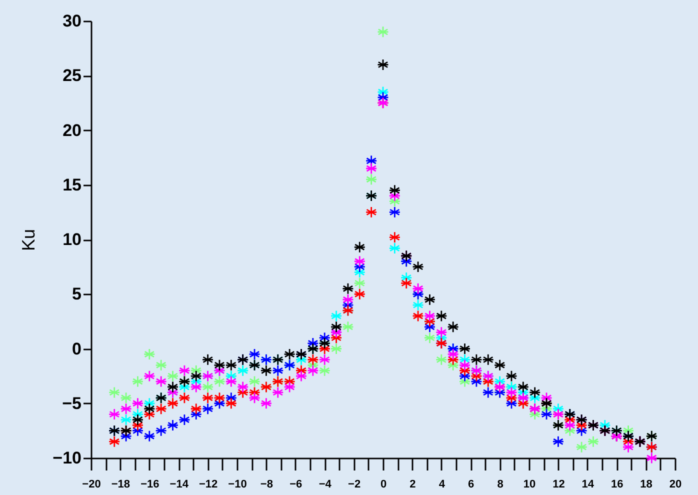 The height and width of the screenshot is (495, 698). What do you see at coordinates (77, 294) in the screenshot?
I see `y-tick-label: 5` at bounding box center [77, 294].